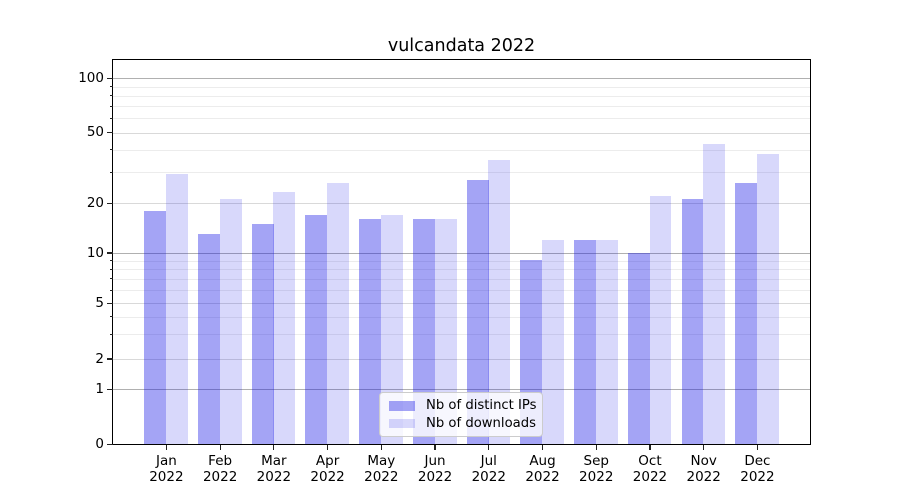  Describe the element at coordinates (338, 313) in the screenshot. I see `bar-downloads-apr` at that location.